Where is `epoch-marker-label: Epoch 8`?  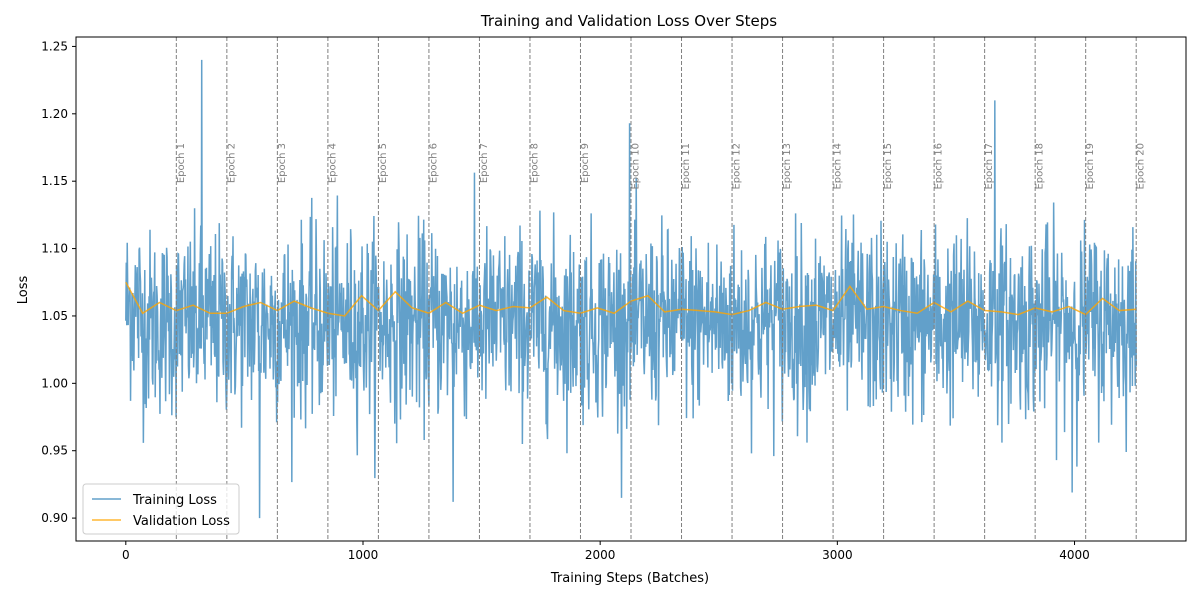 epoch-marker-label: Epoch 8 is located at coordinates (534, 163).